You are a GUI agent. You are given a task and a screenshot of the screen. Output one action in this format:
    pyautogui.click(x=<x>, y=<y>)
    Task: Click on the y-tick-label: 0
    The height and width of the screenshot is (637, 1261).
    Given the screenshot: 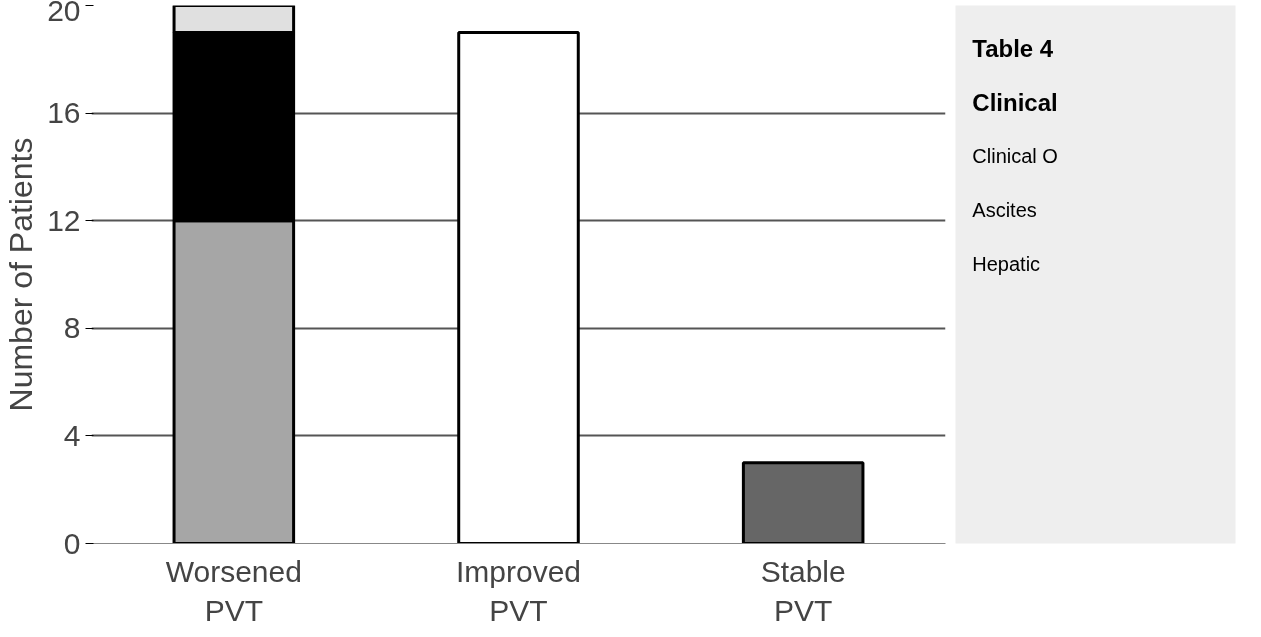 What is the action you would take?
    pyautogui.click(x=72, y=543)
    